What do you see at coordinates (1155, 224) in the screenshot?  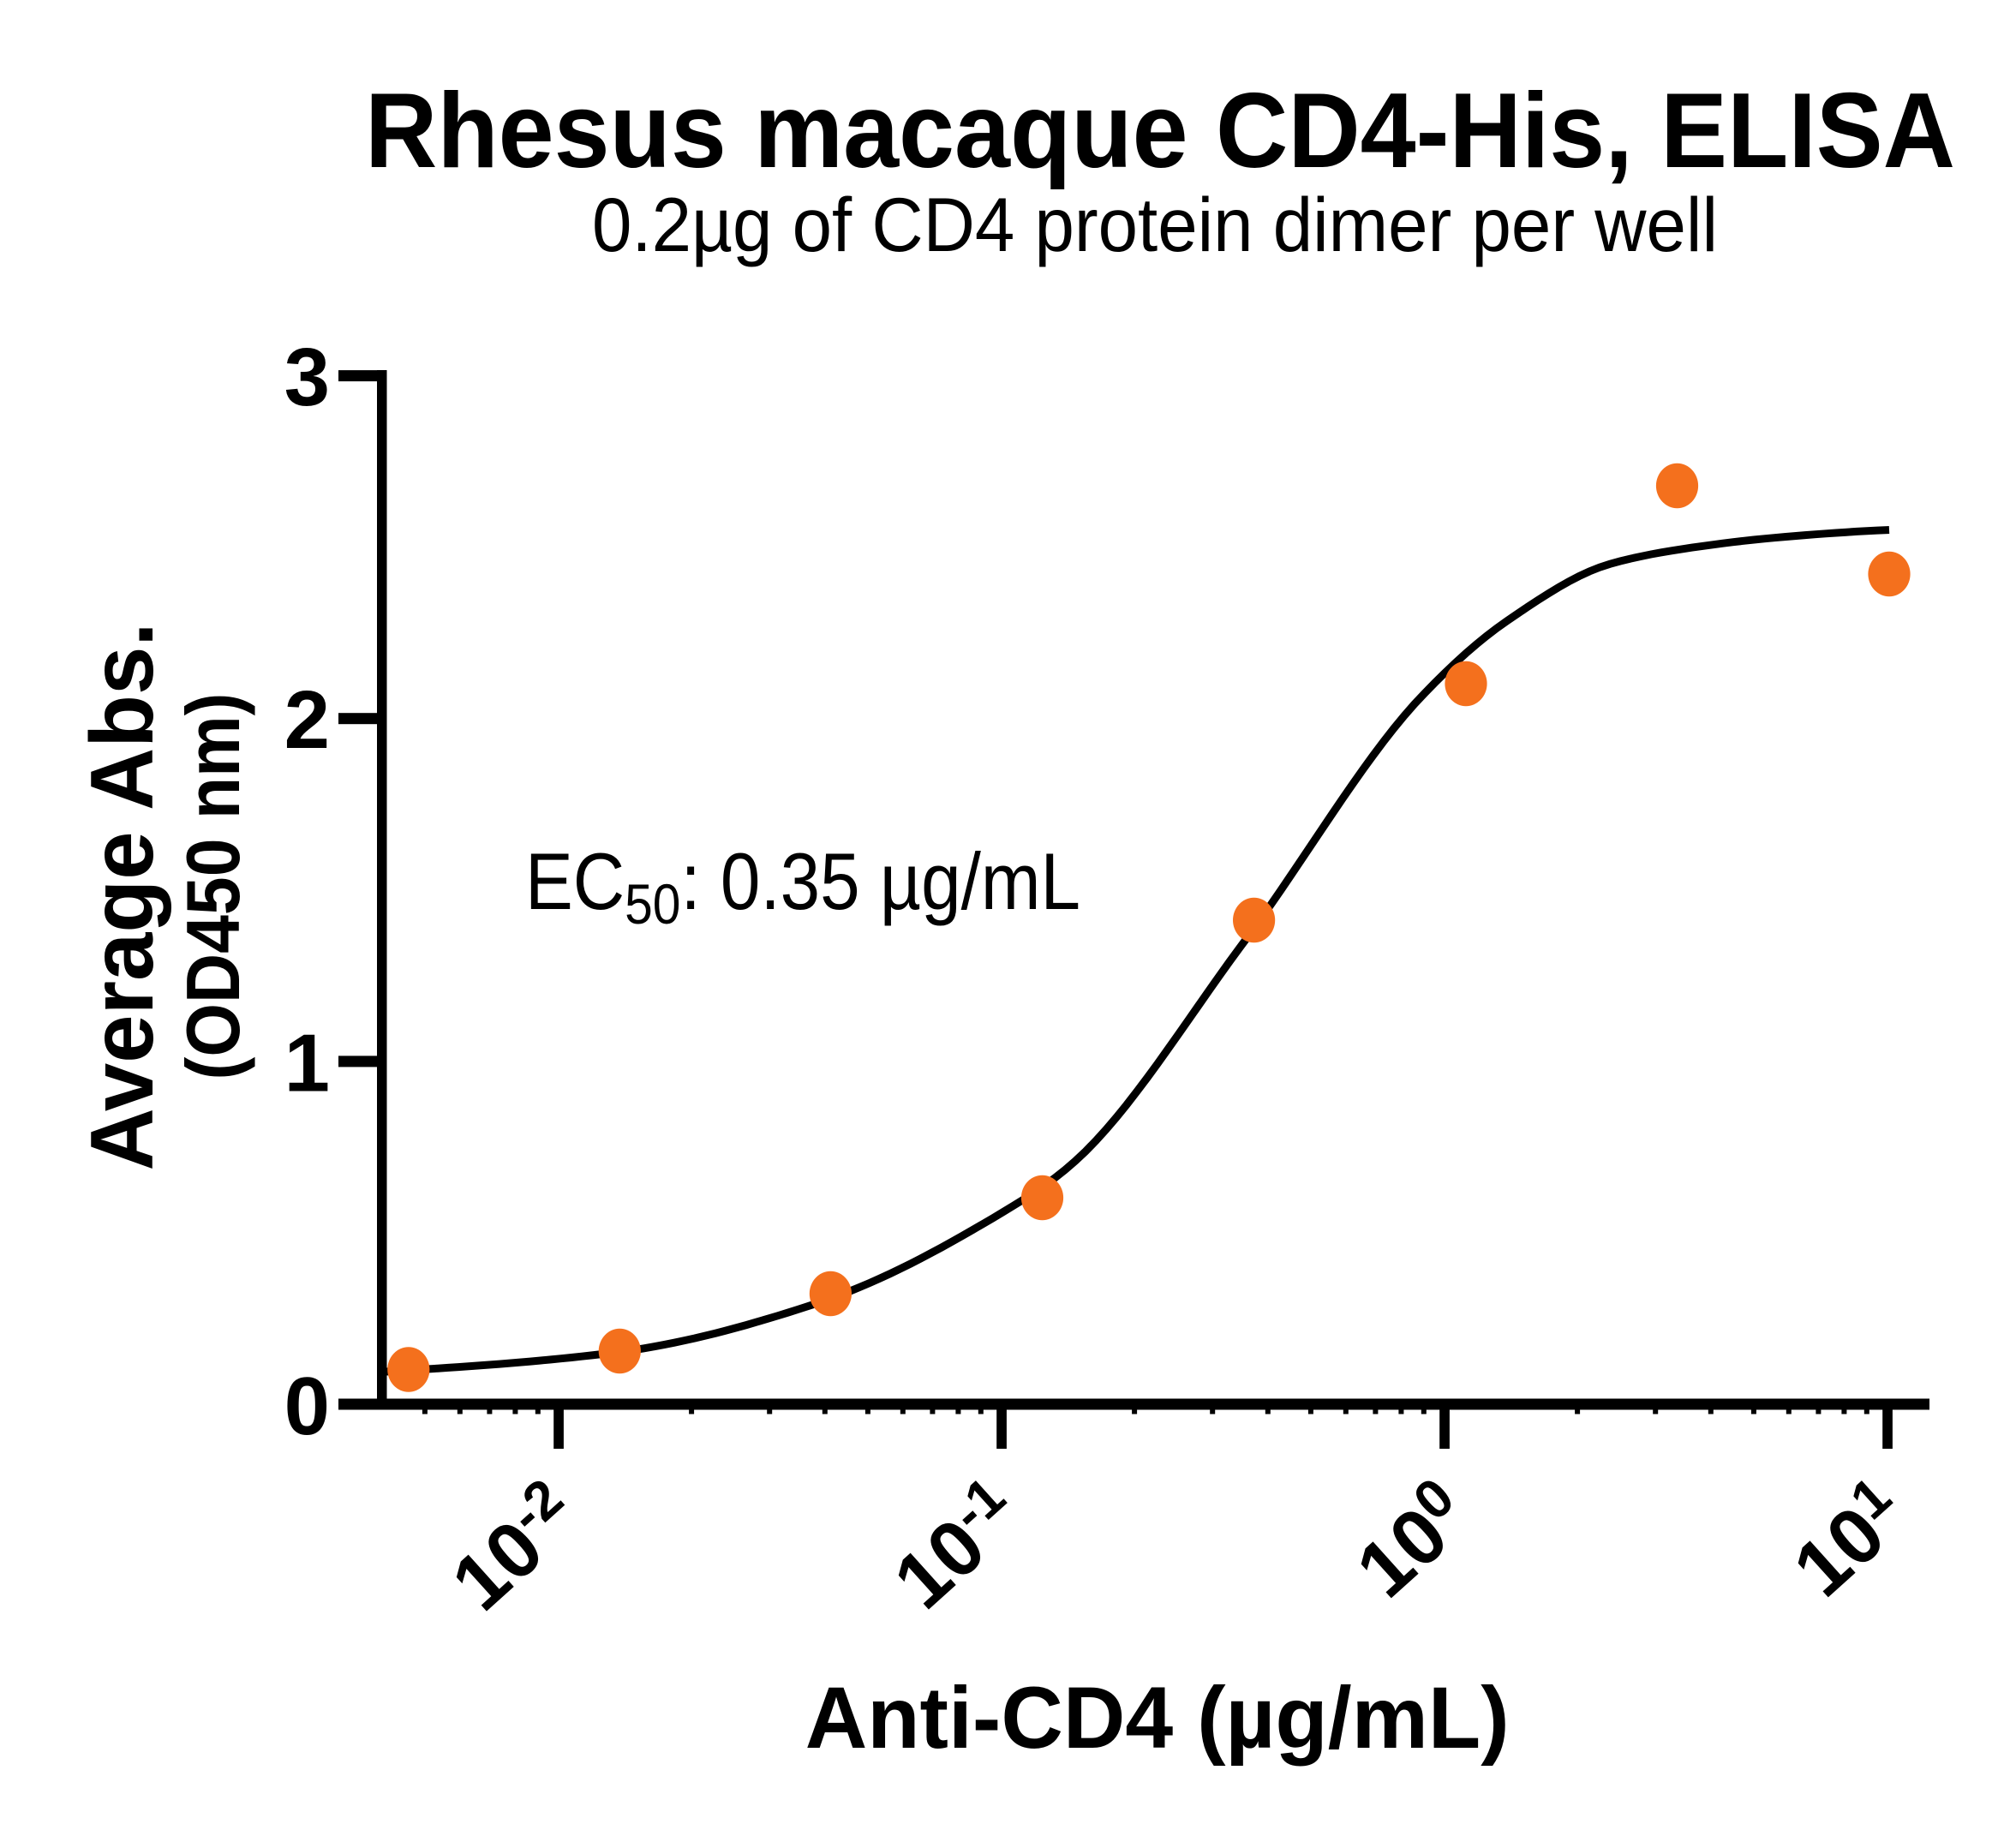 I see `svg-text:0.2µg of CD4 protein dimer per: 0.2µg of CD4 protein dimer per well` at bounding box center [1155, 224].